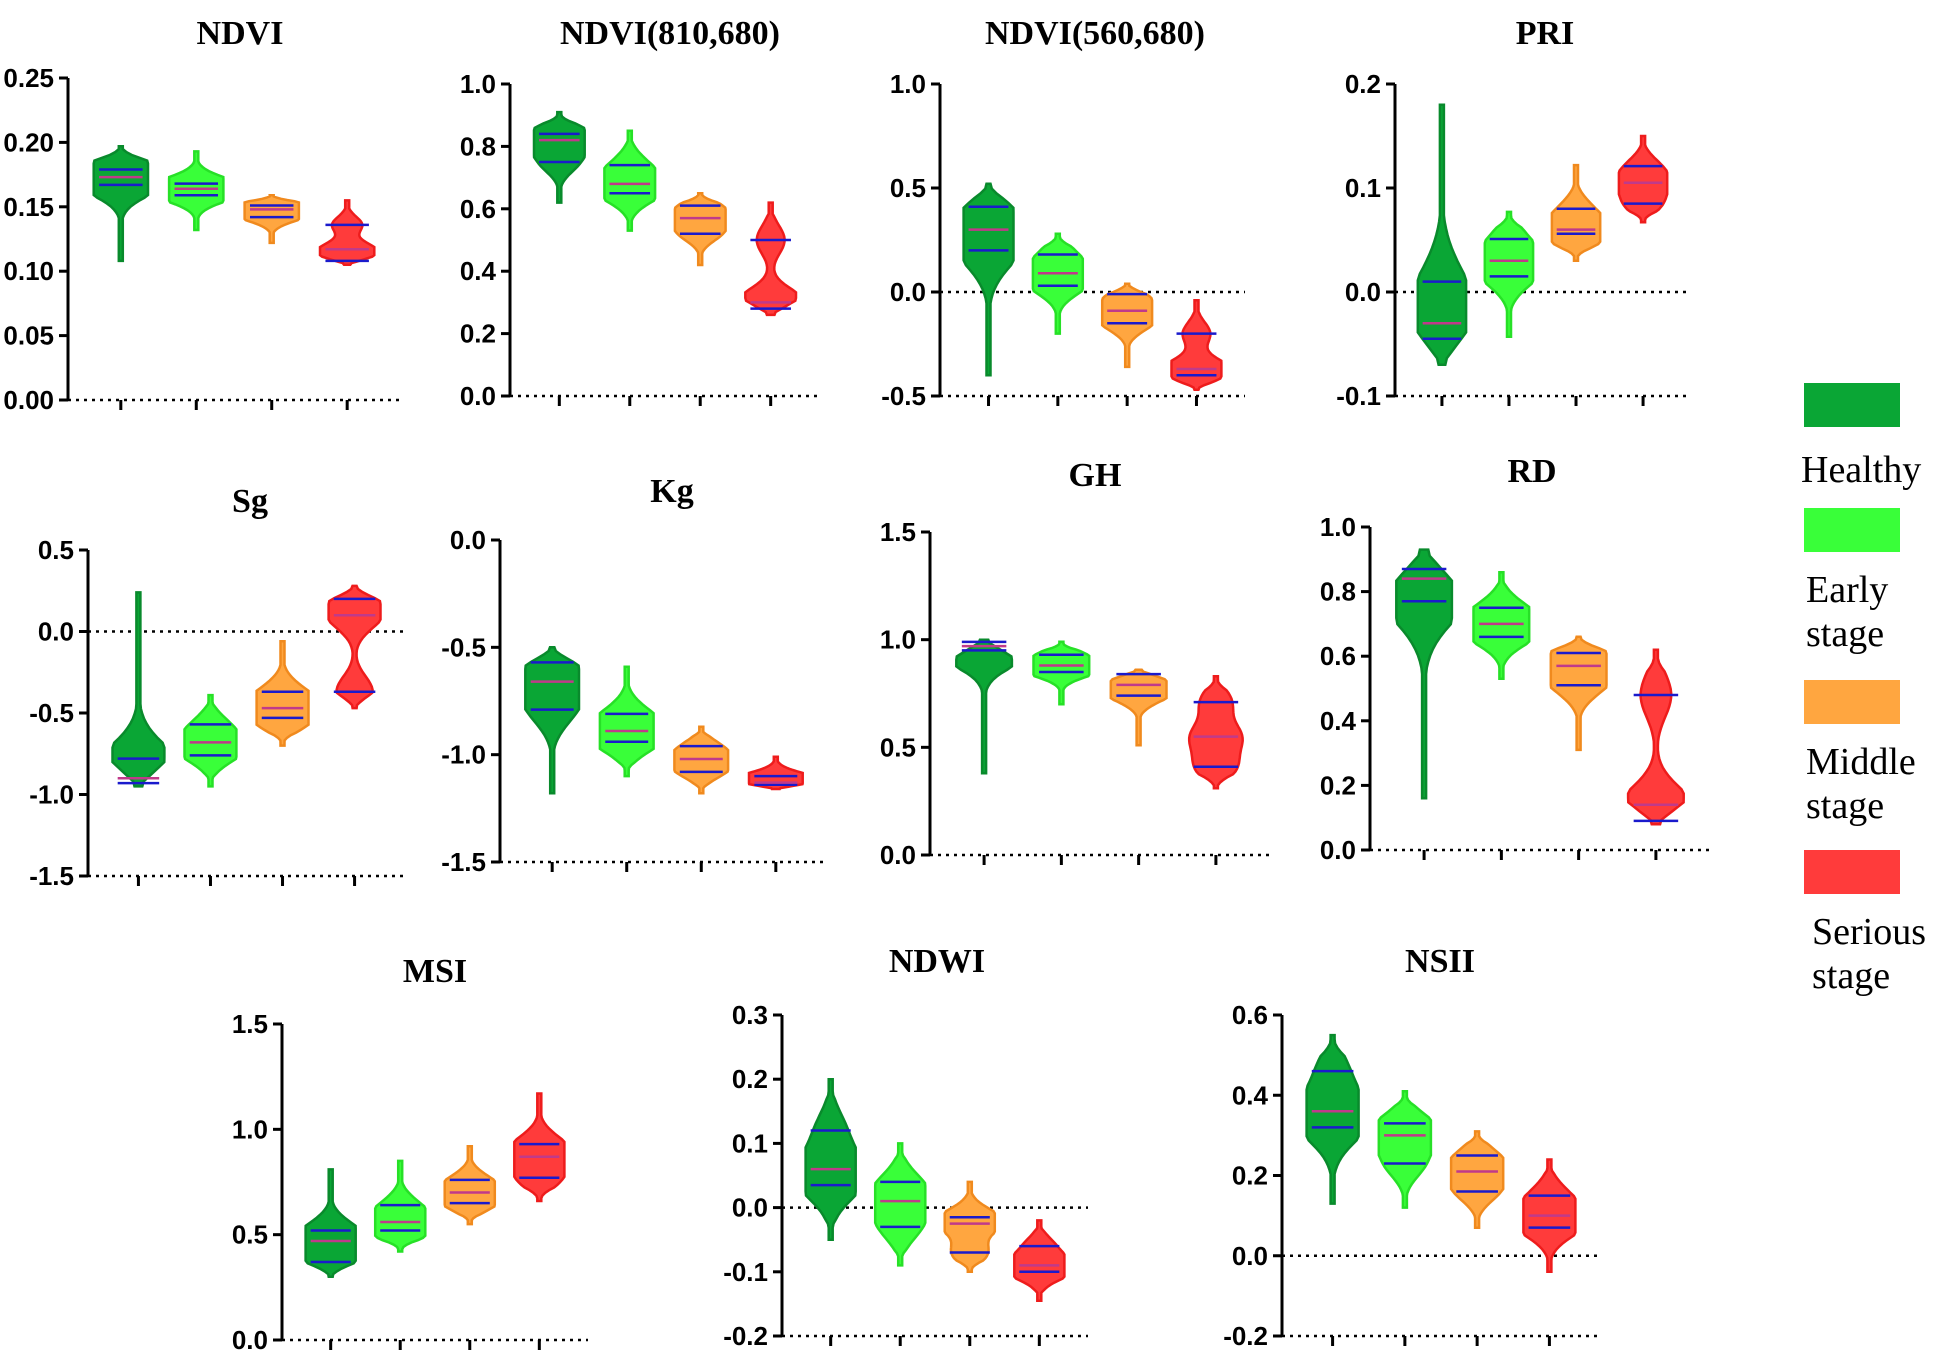 The height and width of the screenshot is (1354, 1946). I want to click on panel-title-nsii: NSII, so click(1440, 961).